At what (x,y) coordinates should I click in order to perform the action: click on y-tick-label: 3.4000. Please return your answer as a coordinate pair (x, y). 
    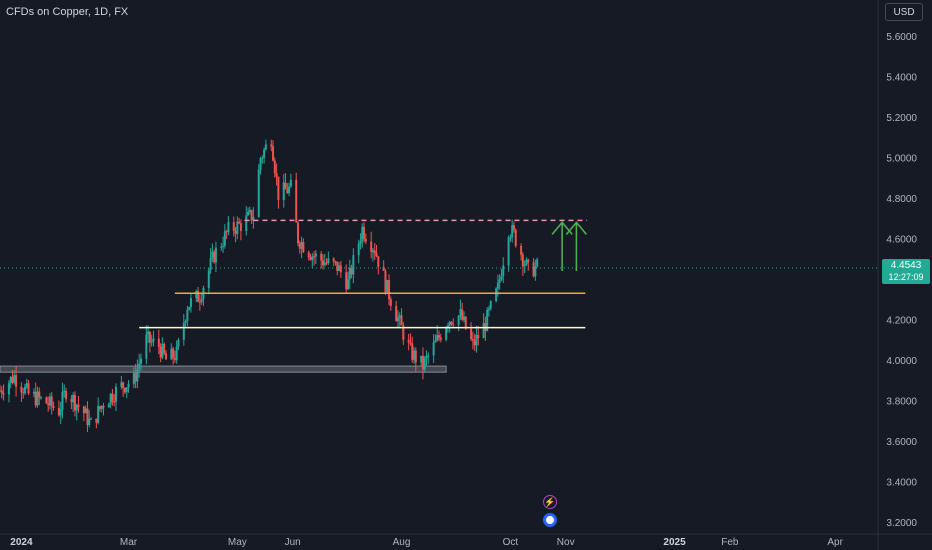
    Looking at the image, I should click on (901, 482).